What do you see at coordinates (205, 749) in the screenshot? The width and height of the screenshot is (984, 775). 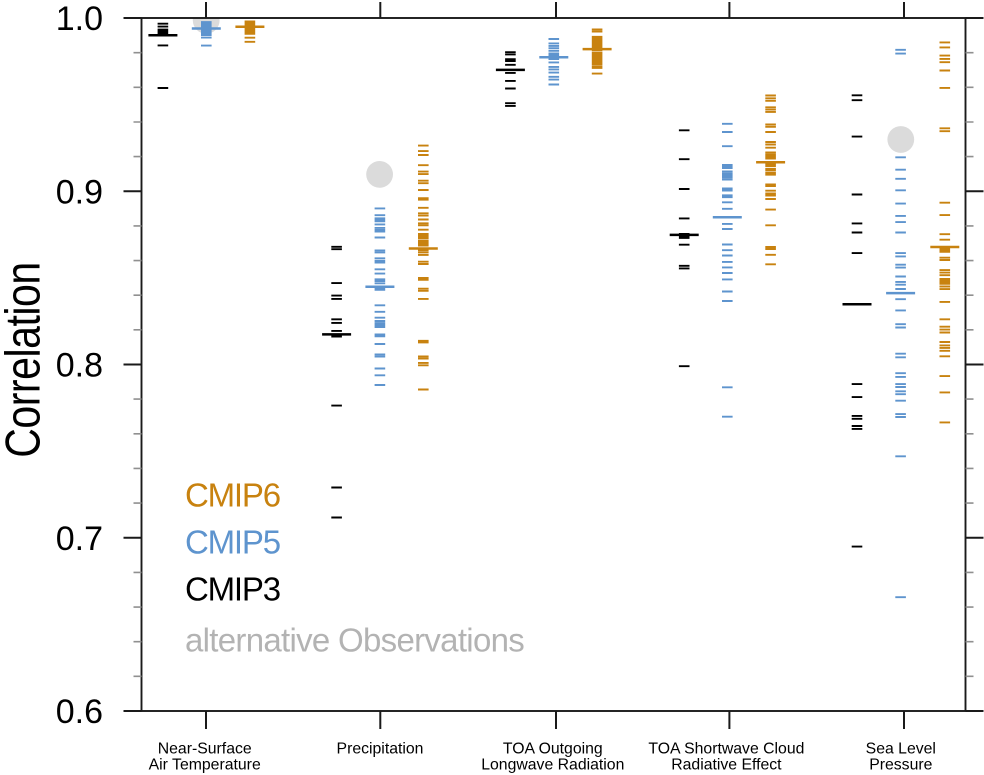 I see `svg-text: Near-Surface` at bounding box center [205, 749].